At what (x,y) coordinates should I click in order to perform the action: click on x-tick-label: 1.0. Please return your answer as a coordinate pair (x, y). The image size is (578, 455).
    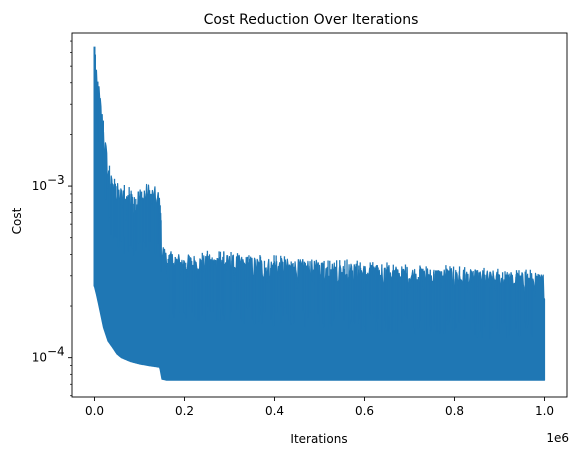
    Looking at the image, I should click on (544, 411).